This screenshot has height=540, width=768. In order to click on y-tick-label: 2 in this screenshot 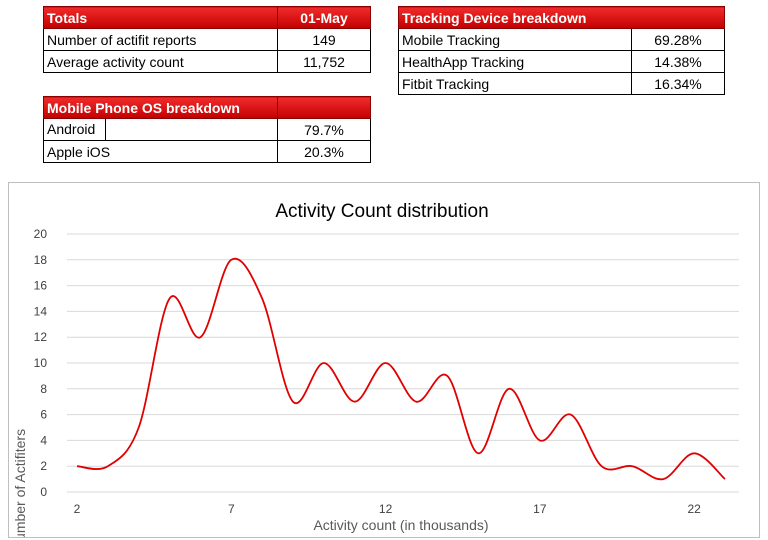, I will do `click(43, 466)`.